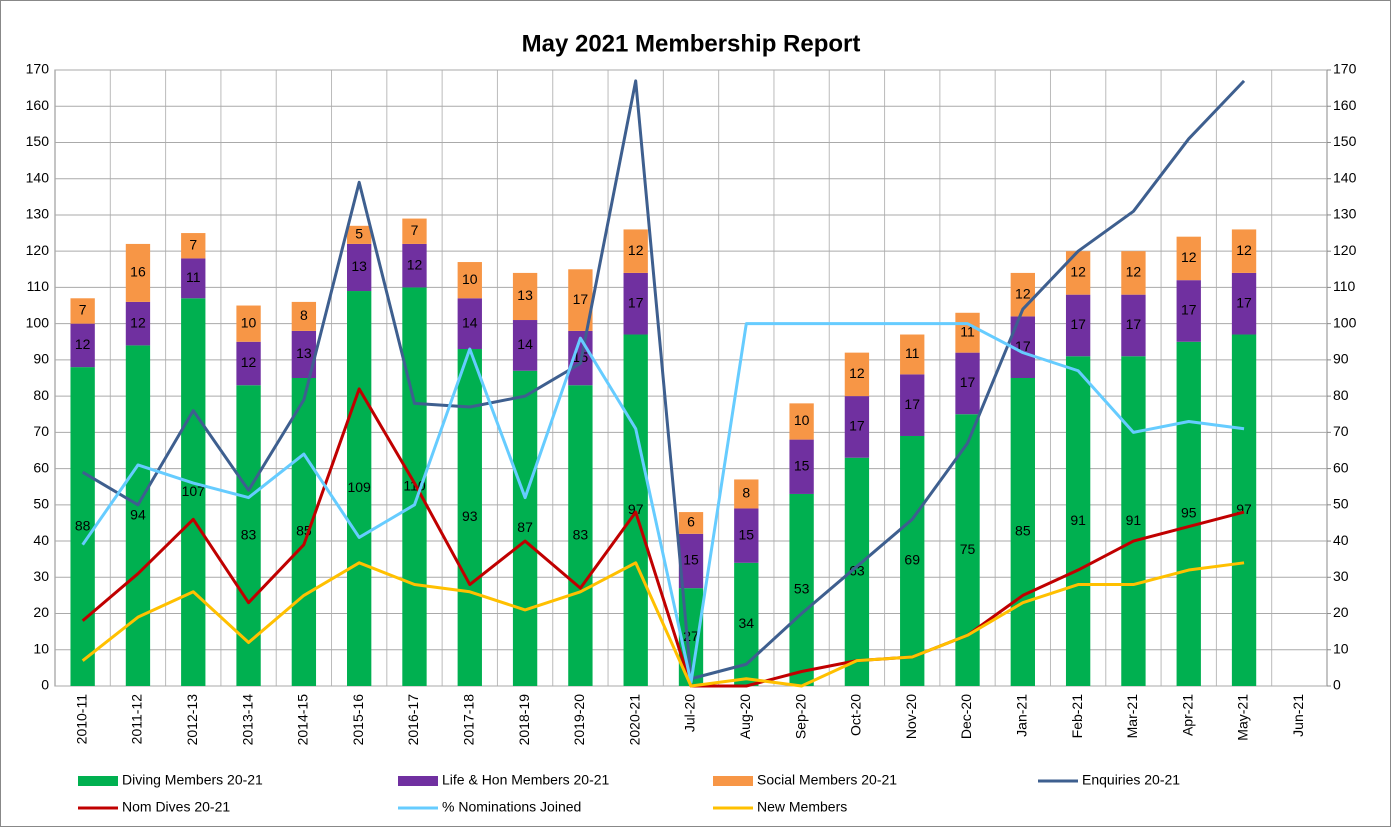  What do you see at coordinates (38, 250) in the screenshot?
I see `y-tick-label: 120` at bounding box center [38, 250].